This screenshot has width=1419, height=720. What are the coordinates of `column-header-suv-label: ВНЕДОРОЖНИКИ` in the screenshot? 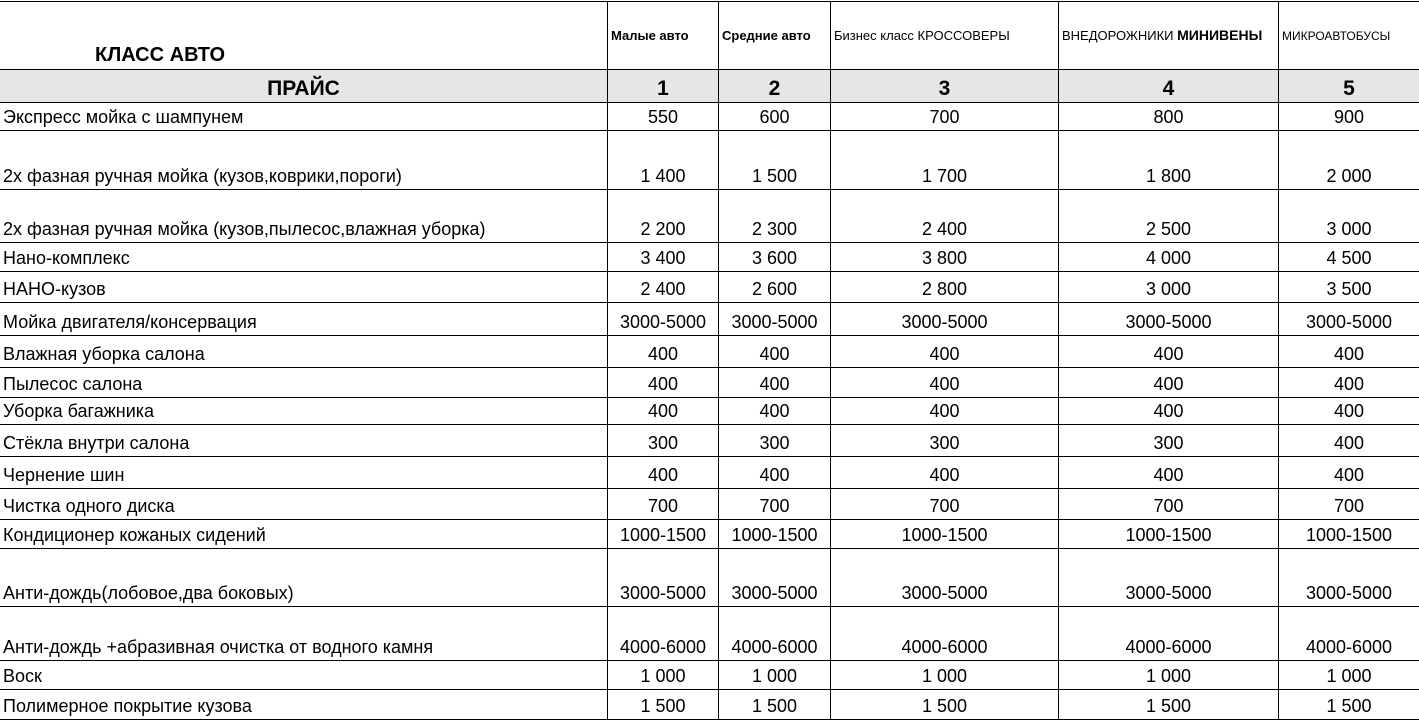 It's located at (1118, 35).